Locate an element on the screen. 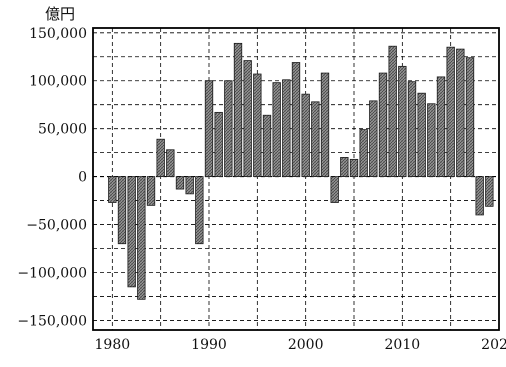 Image resolution: width=506 pixels, height=367 pixels. bar-1989 is located at coordinates (199, 210).